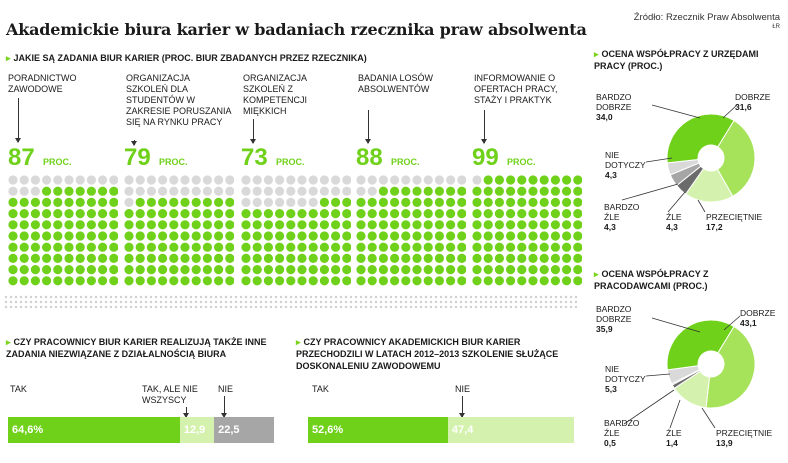 This screenshot has width=788, height=463. I want to click on task-value-2: 73, so click(254, 157).